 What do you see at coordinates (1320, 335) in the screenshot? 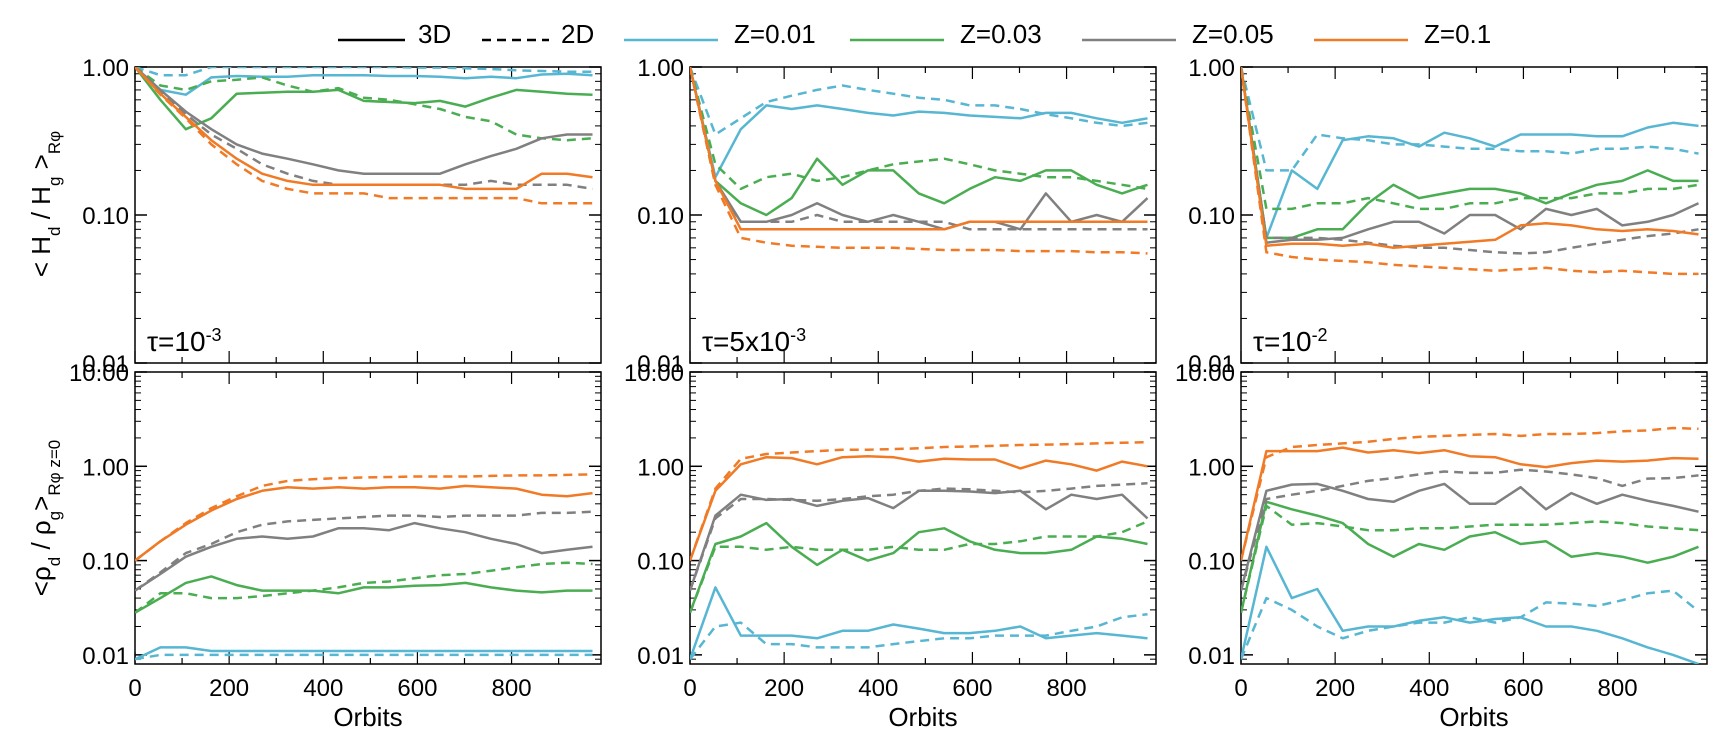
I see `tau-label-exp: -2` at bounding box center [1320, 335].